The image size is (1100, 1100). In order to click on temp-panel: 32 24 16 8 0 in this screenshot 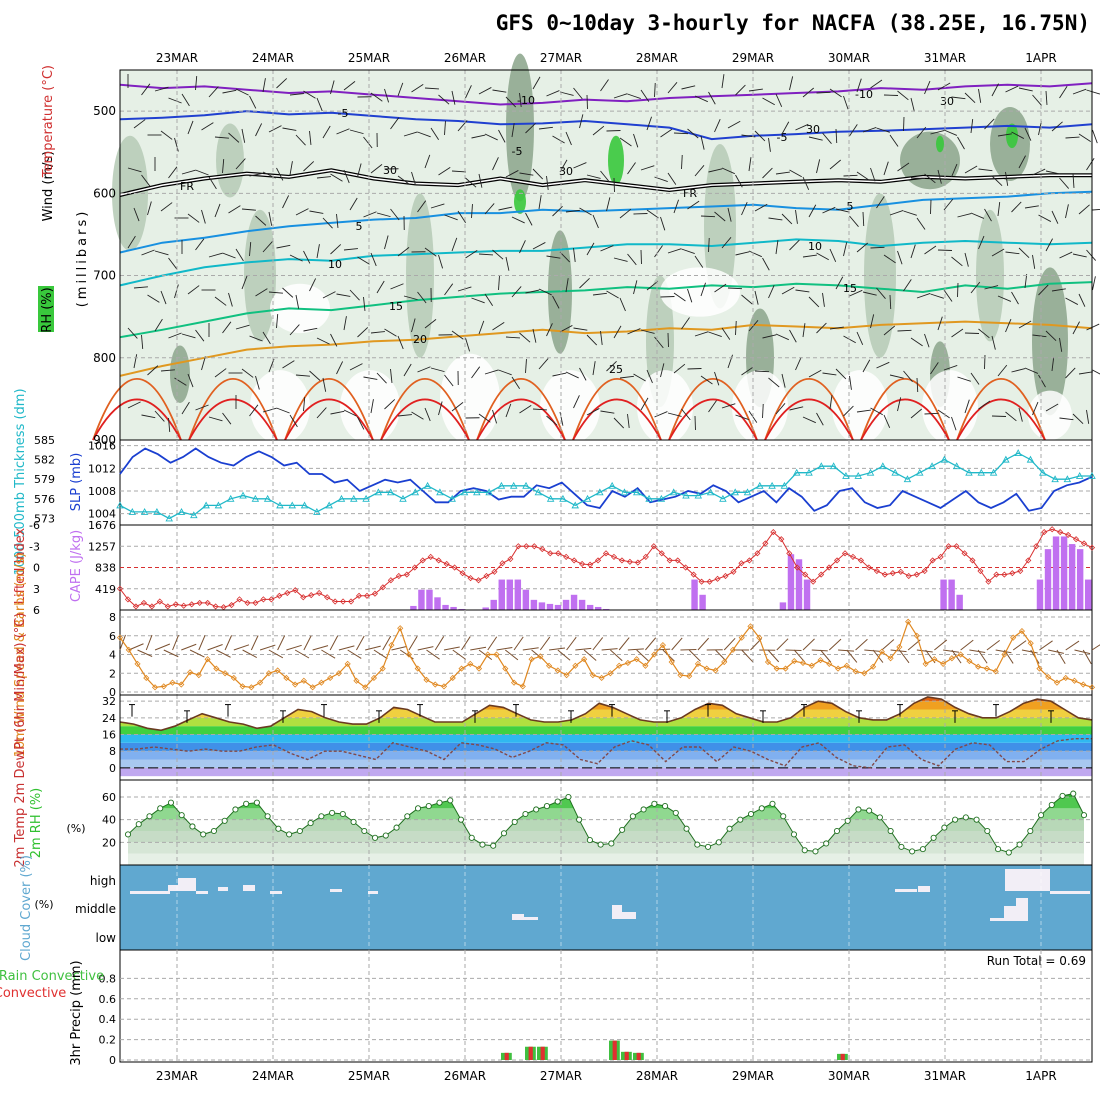, I will do `click(597, 737)`.